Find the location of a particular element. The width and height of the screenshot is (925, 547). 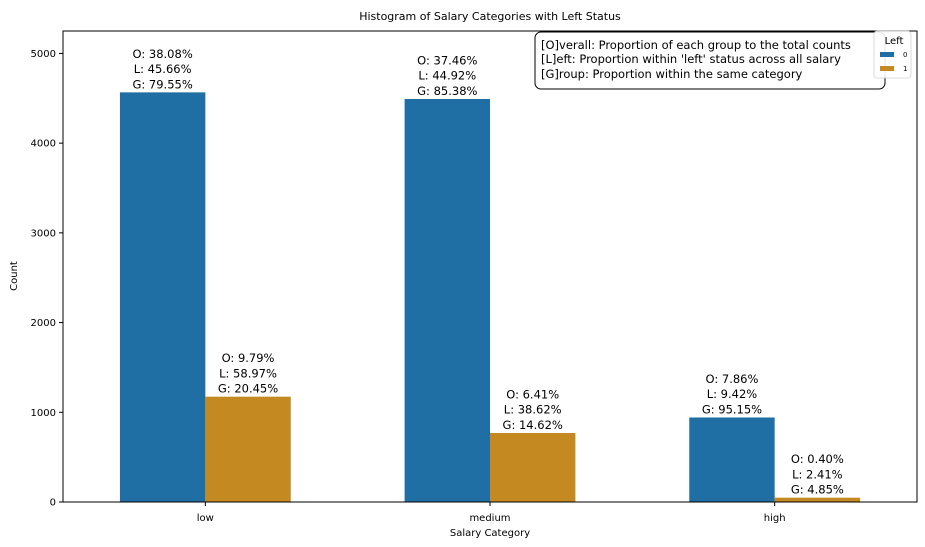

x-tick-label-medium: medium is located at coordinates (489, 518).